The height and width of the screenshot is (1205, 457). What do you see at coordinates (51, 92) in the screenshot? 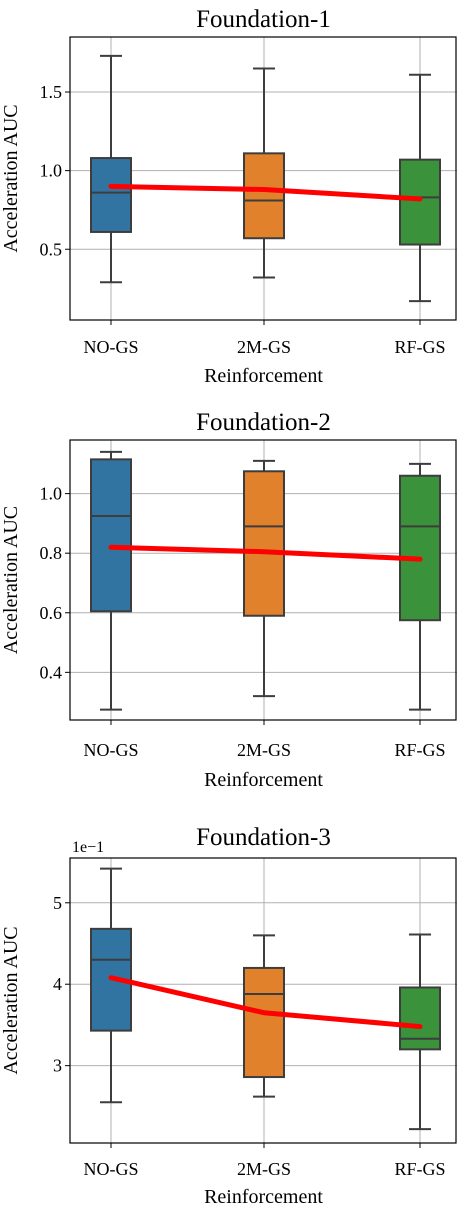
I see `y-tick-label: 1.5` at bounding box center [51, 92].